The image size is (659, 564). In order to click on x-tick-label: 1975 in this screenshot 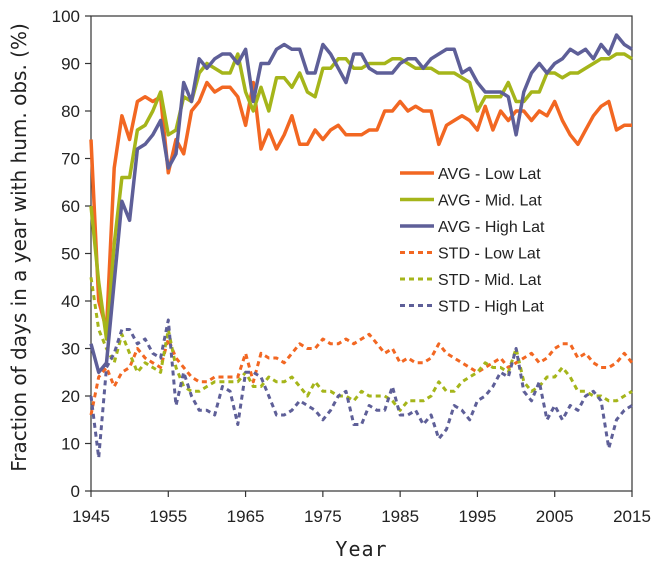, I will do `click(323, 516)`.